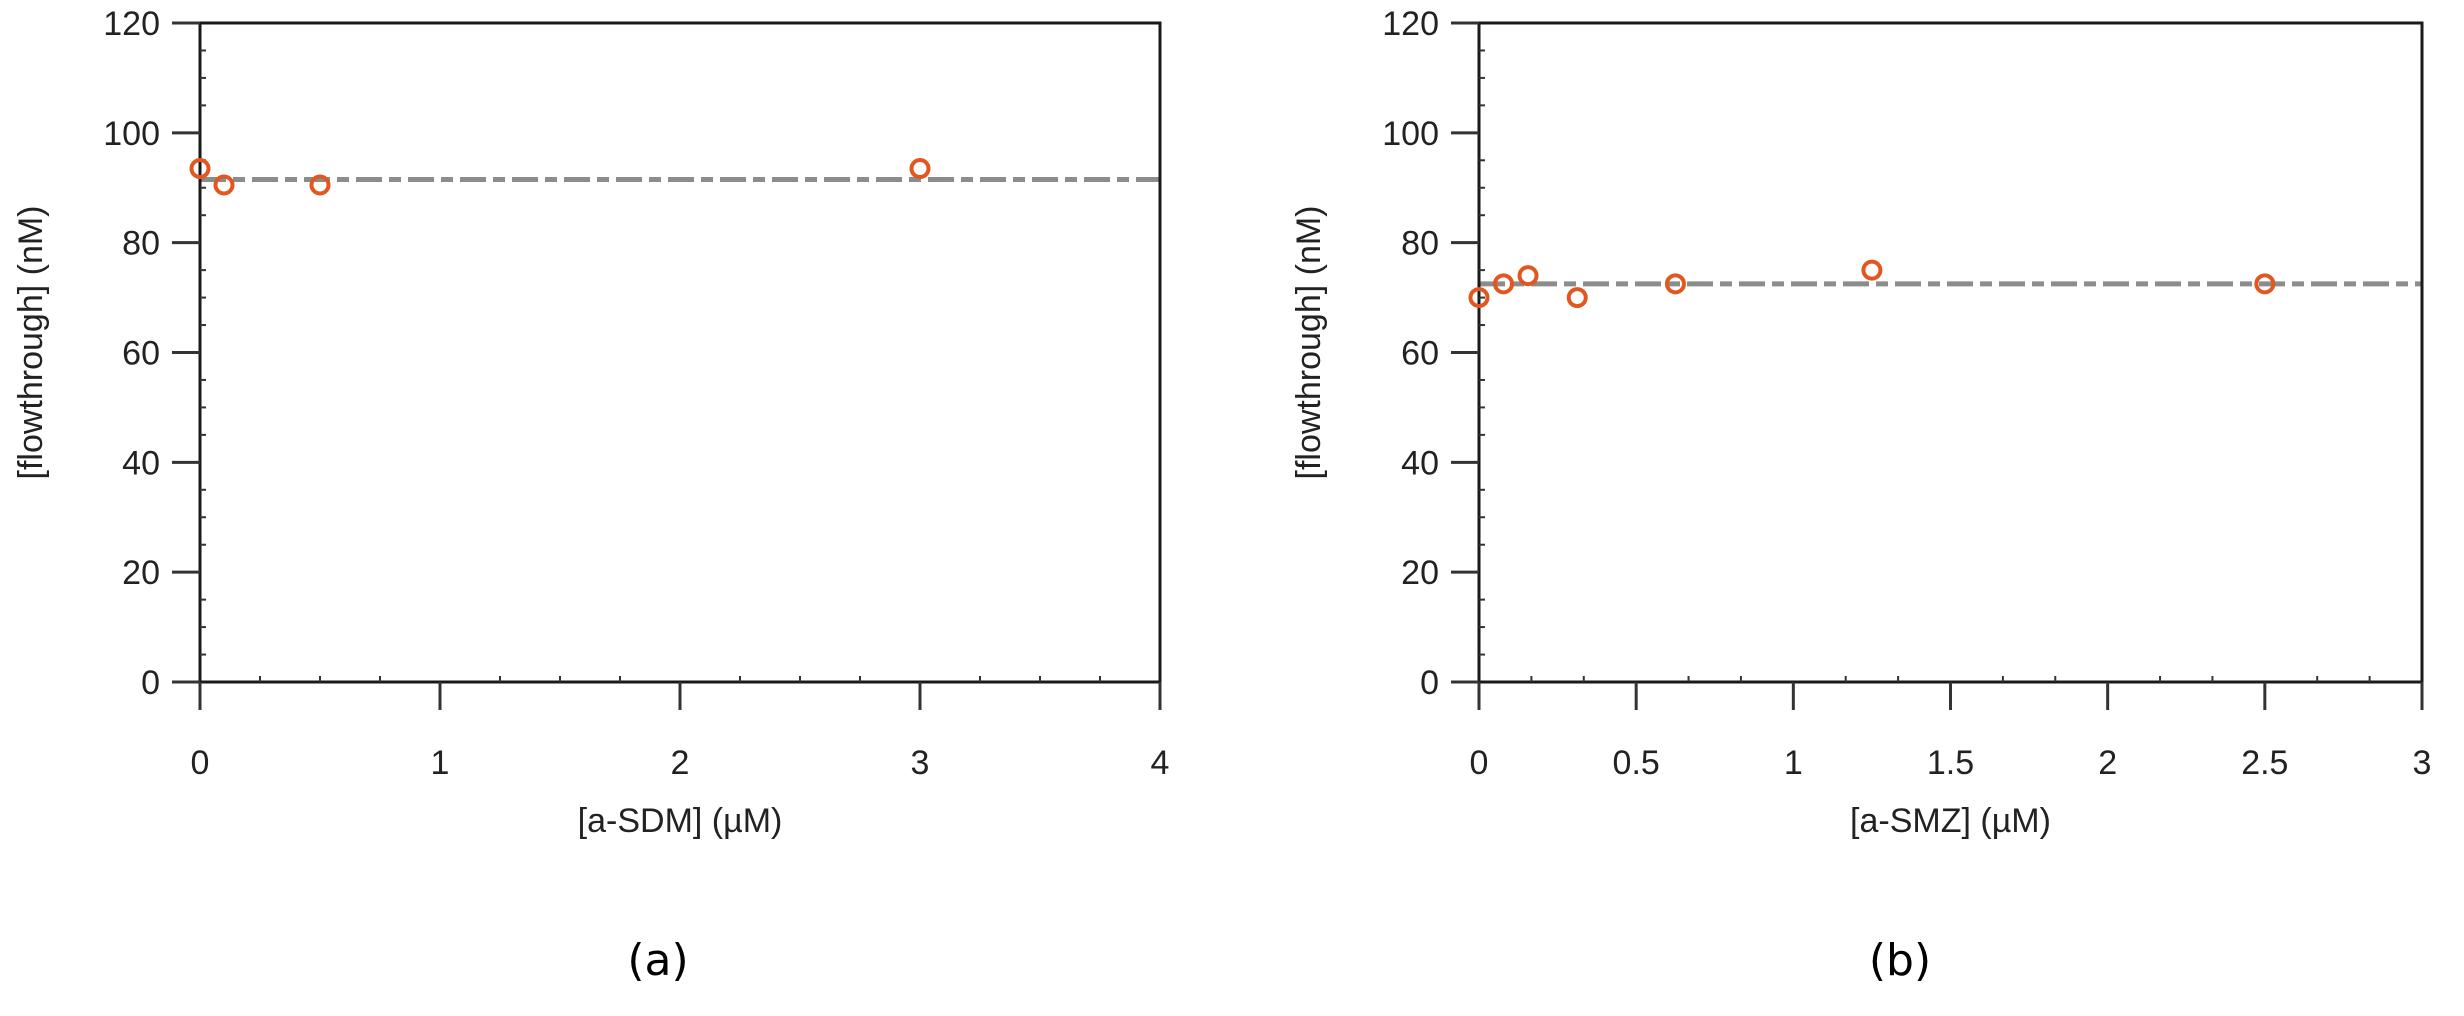  Describe the element at coordinates (1636, 763) in the screenshot. I see `x-tick-label: 0.5` at that location.